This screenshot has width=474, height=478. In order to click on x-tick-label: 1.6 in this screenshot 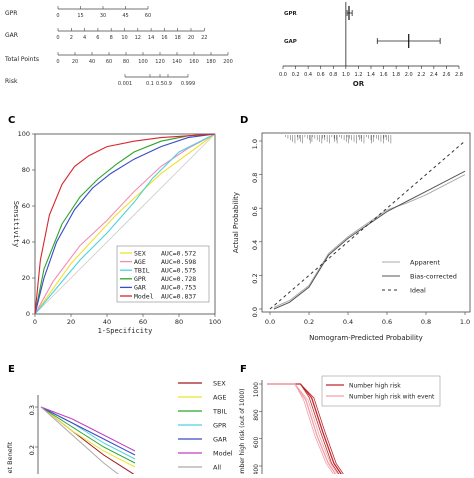, I will do `click(384, 75)`.